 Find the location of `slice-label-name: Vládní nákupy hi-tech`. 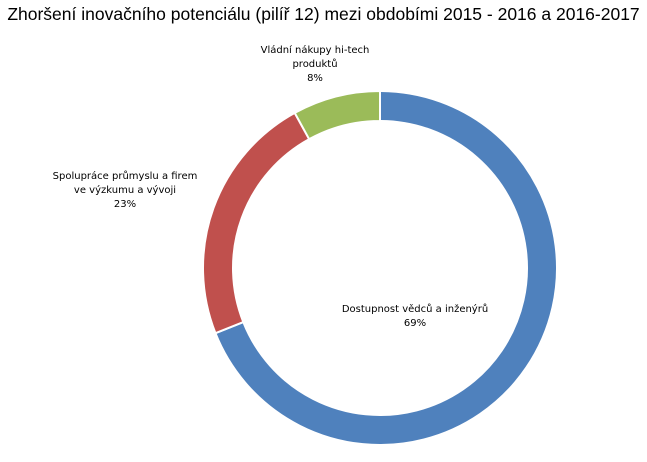

slice-label-name: Vládní nákupy hi-tech is located at coordinates (315, 50).